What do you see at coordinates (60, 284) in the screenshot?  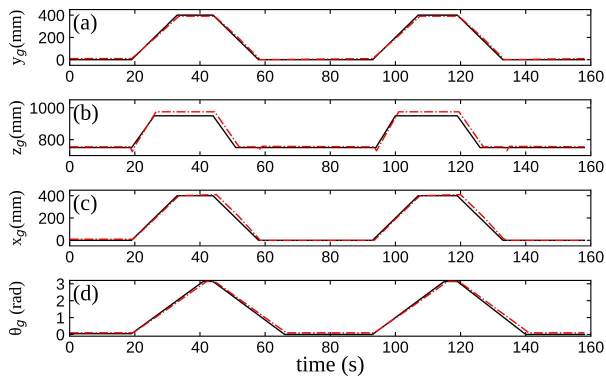 I see `y-tick-label: 3` at bounding box center [60, 284].